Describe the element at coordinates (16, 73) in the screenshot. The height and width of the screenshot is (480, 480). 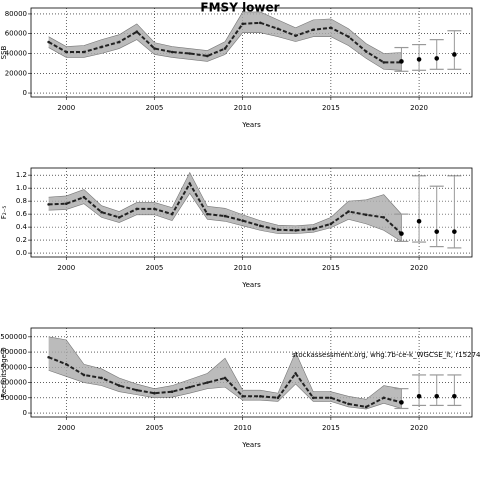
I see `y-tick-label: 20000` at that location.